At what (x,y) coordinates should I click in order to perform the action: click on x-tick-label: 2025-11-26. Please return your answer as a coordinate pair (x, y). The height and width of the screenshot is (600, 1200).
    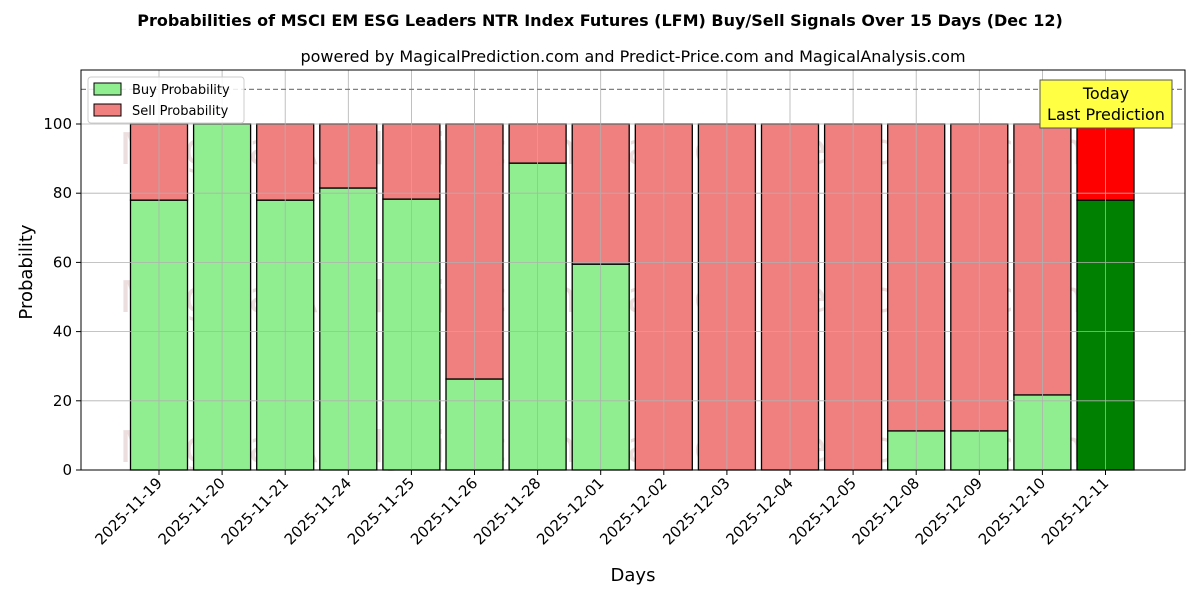
    Looking at the image, I should click on (444, 511).